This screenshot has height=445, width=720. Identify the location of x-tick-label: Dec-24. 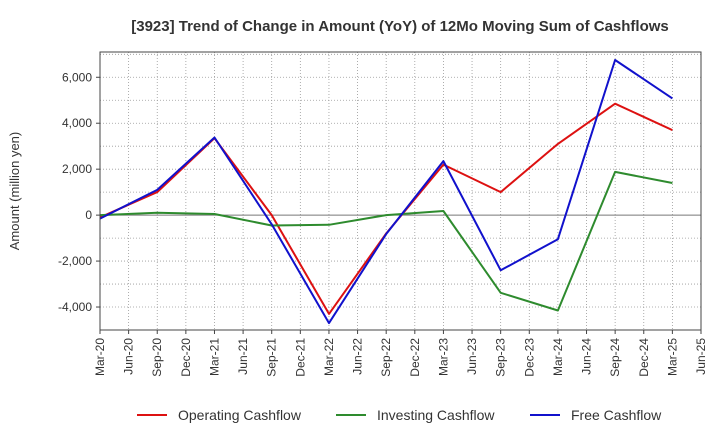
(644, 357).